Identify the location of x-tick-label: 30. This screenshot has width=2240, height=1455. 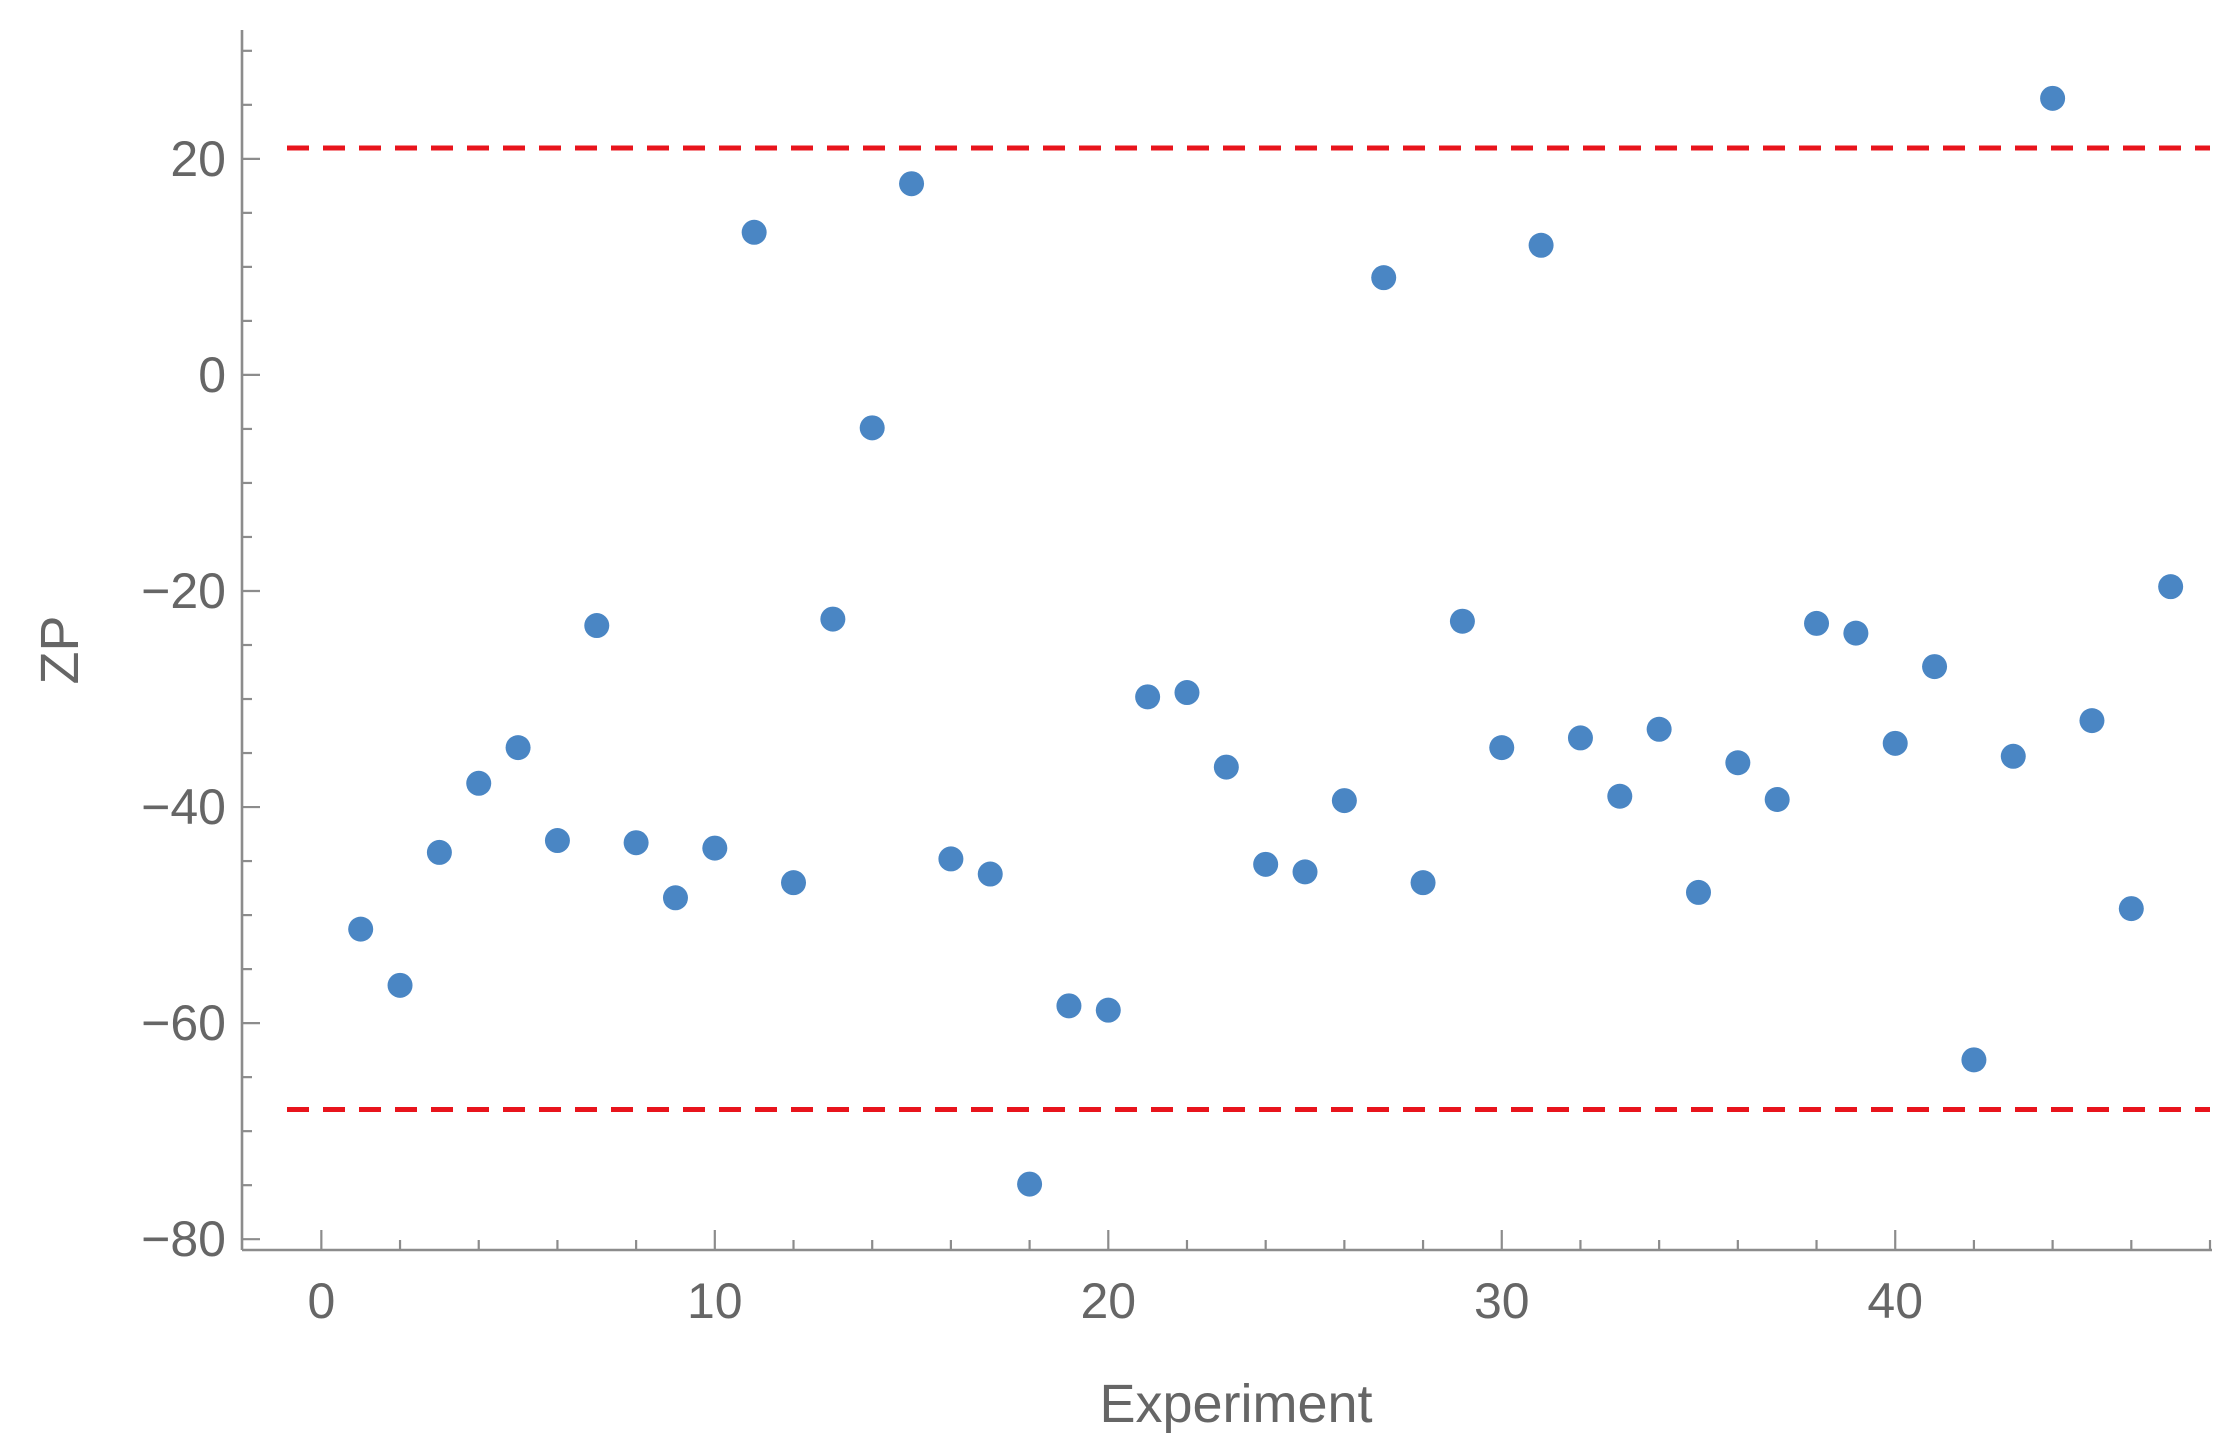
(1502, 1301).